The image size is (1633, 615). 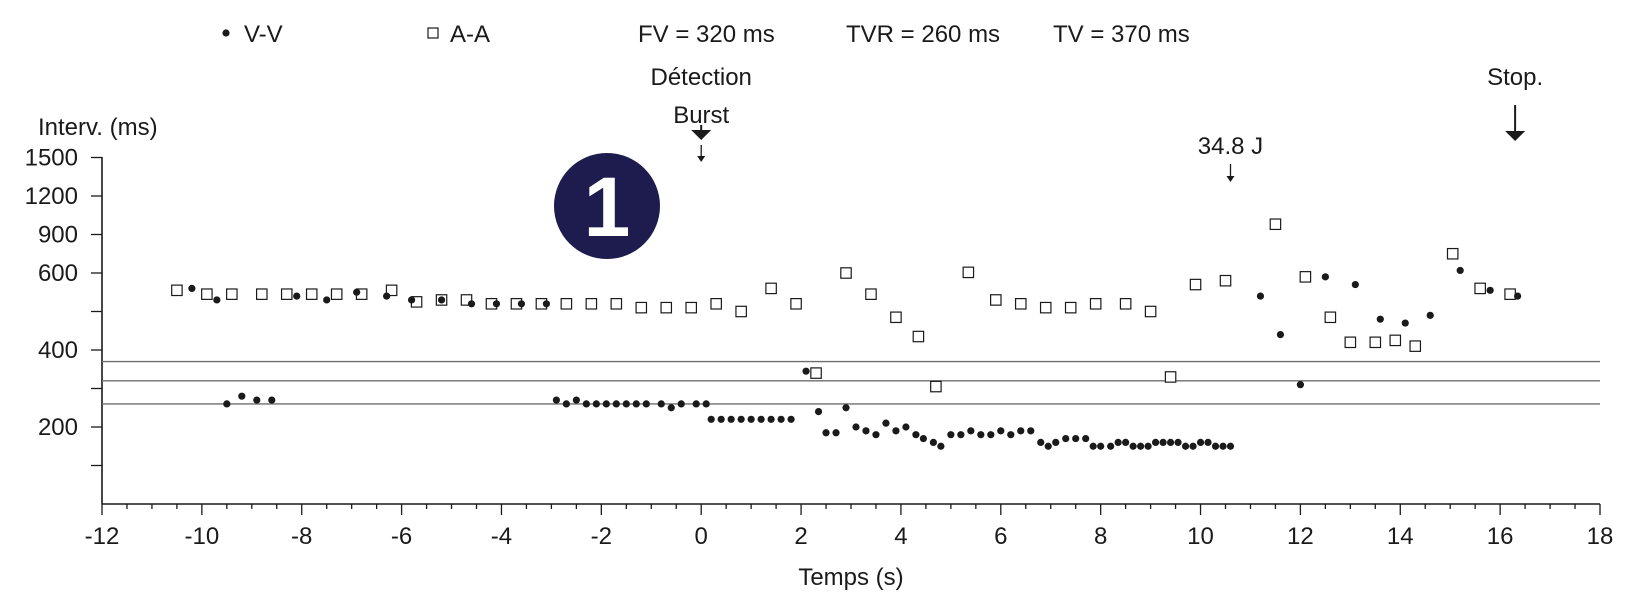 I want to click on x-tick-label: 0, so click(x=701, y=536).